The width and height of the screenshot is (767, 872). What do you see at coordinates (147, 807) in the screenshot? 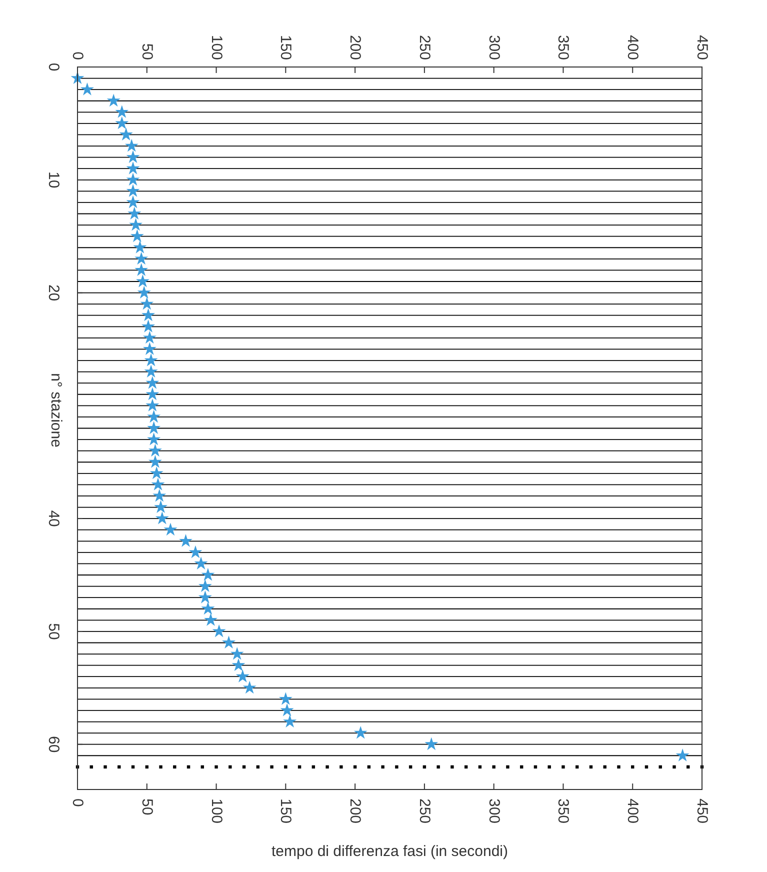
I see `x2-tick-label: 50` at bounding box center [147, 807].